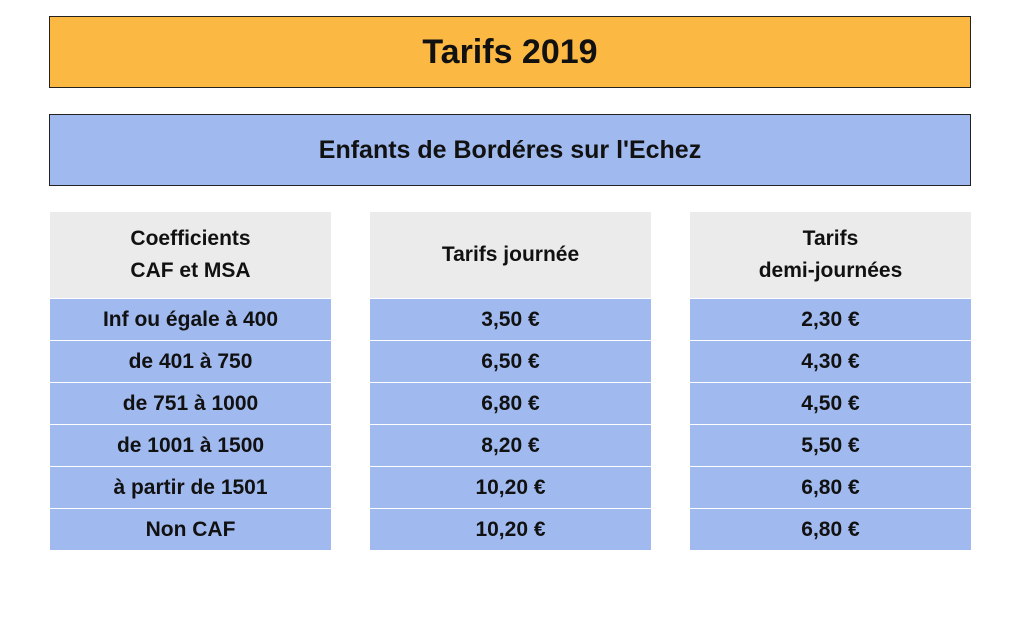  What do you see at coordinates (830, 445) in the screenshot?
I see `table-cell: 5,50 €` at bounding box center [830, 445].